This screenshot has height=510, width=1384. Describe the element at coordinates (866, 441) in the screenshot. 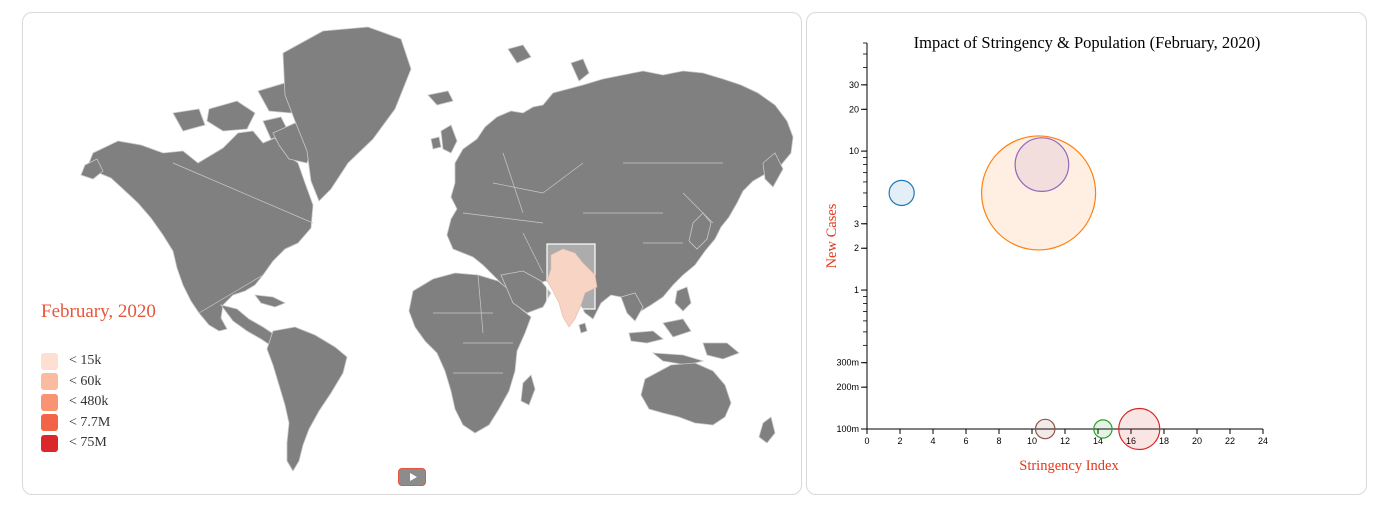

I see `x-tick-label: 0` at that location.